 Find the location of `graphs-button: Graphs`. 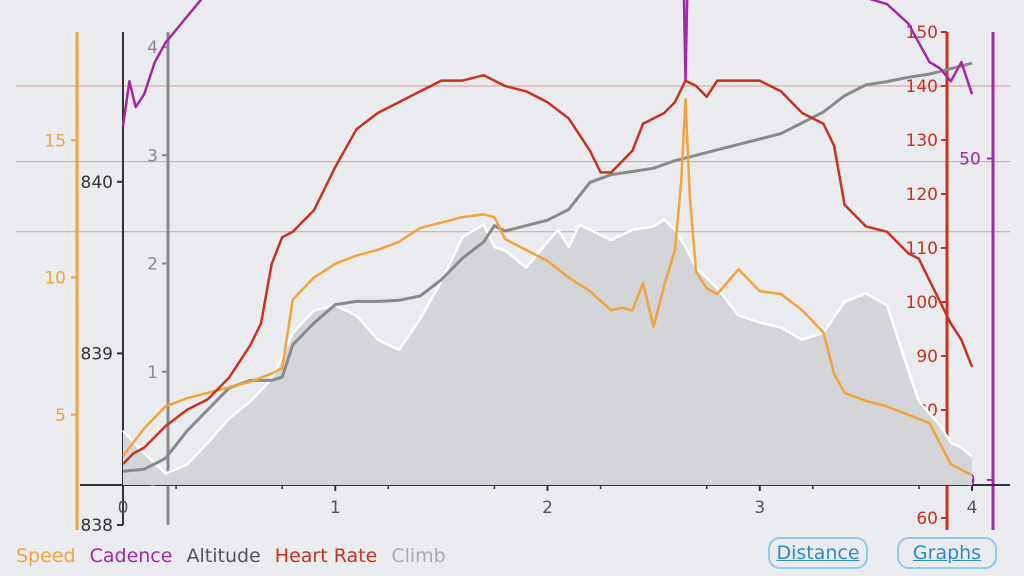

graphs-button: Graphs is located at coordinates (947, 553).